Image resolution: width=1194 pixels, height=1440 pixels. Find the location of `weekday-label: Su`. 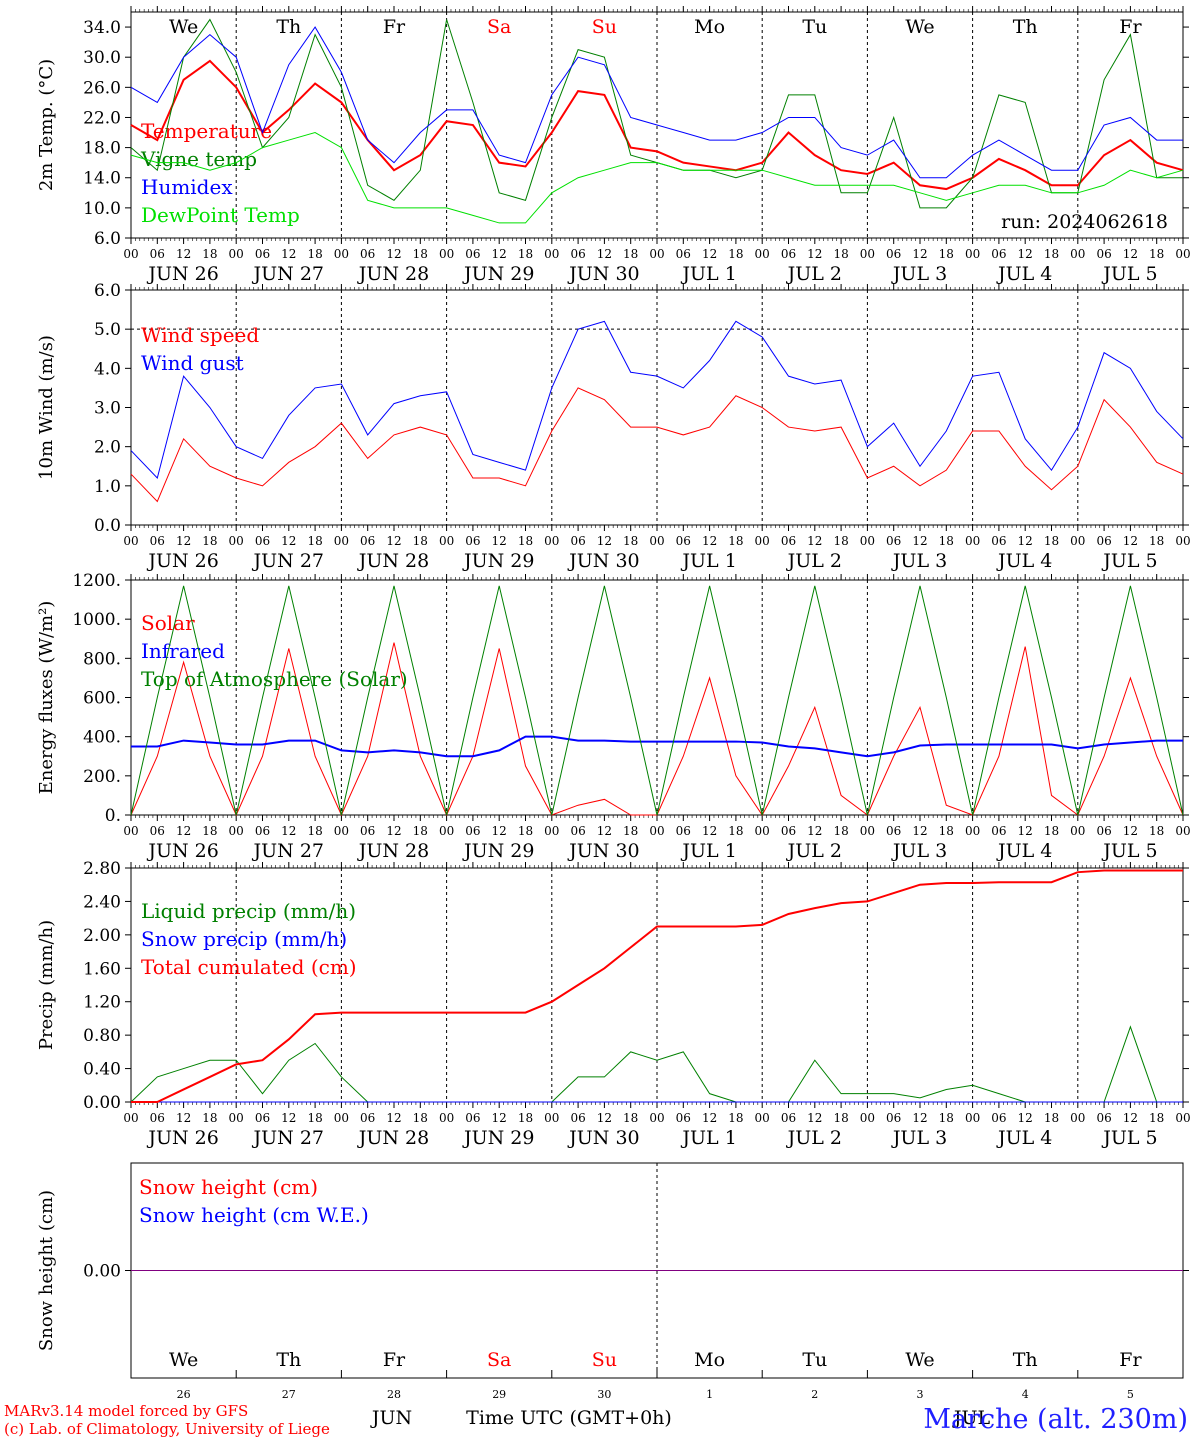

weekday-label: Su is located at coordinates (604, 27).